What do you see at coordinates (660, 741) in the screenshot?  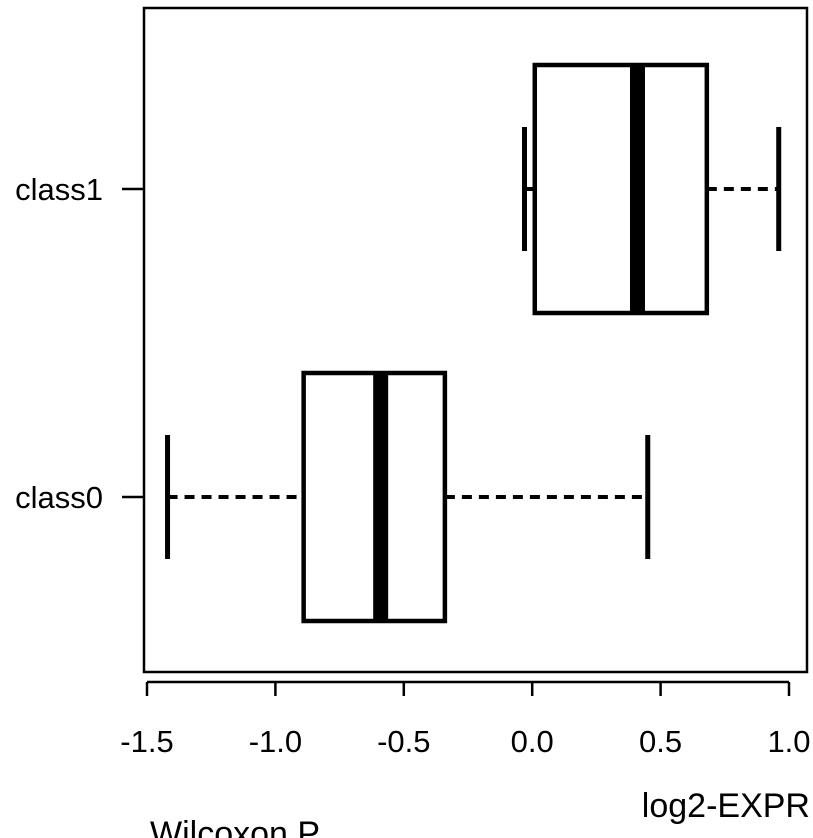 I see `x-tick-label: 0.5` at bounding box center [660, 741].